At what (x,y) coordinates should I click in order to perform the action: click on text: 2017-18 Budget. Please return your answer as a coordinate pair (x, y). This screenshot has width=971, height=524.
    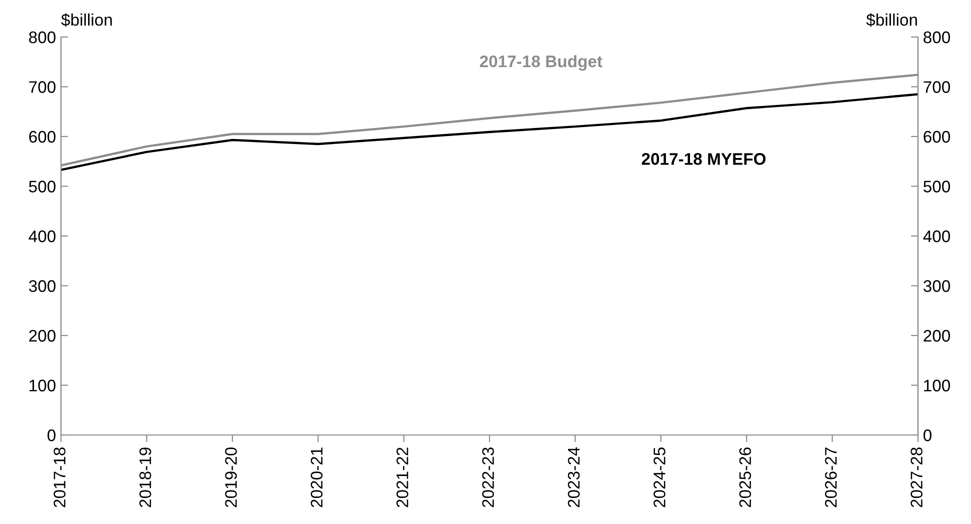
    Looking at the image, I should click on (541, 63).